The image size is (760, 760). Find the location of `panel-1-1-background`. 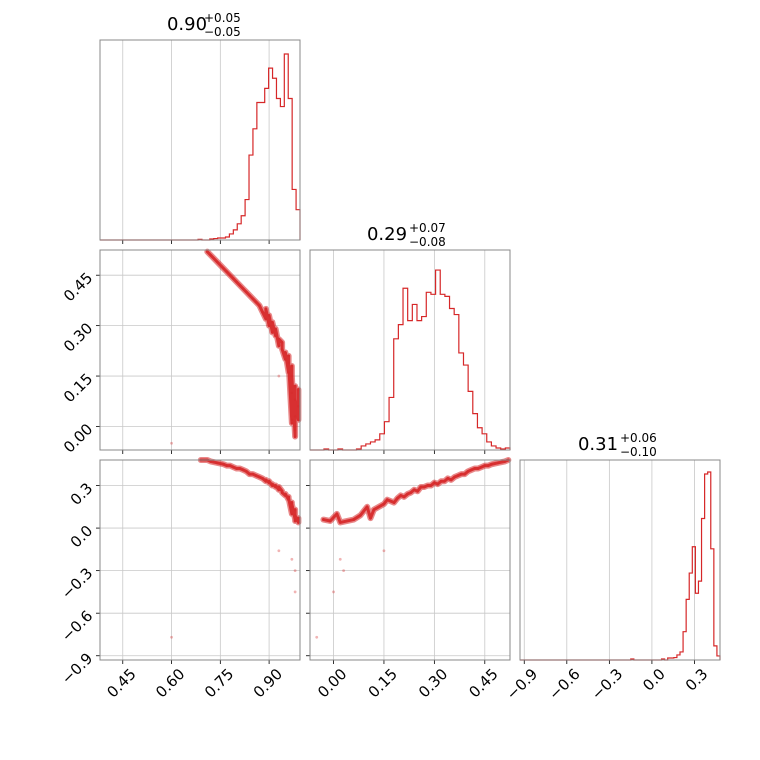

panel-1-1-background is located at coordinates (410, 350).